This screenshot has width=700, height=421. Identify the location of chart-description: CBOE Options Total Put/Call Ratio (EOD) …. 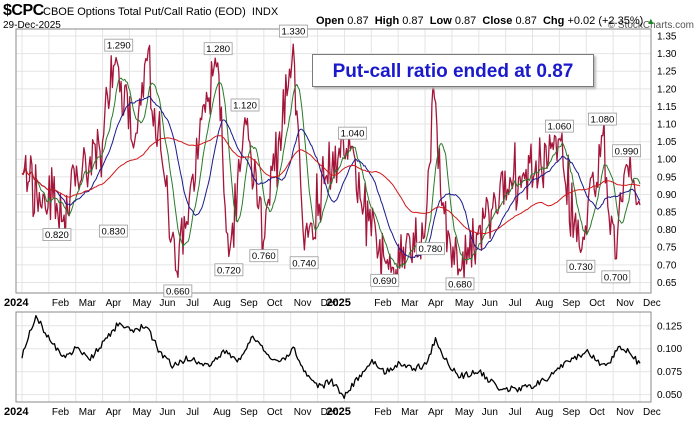
(160, 12).